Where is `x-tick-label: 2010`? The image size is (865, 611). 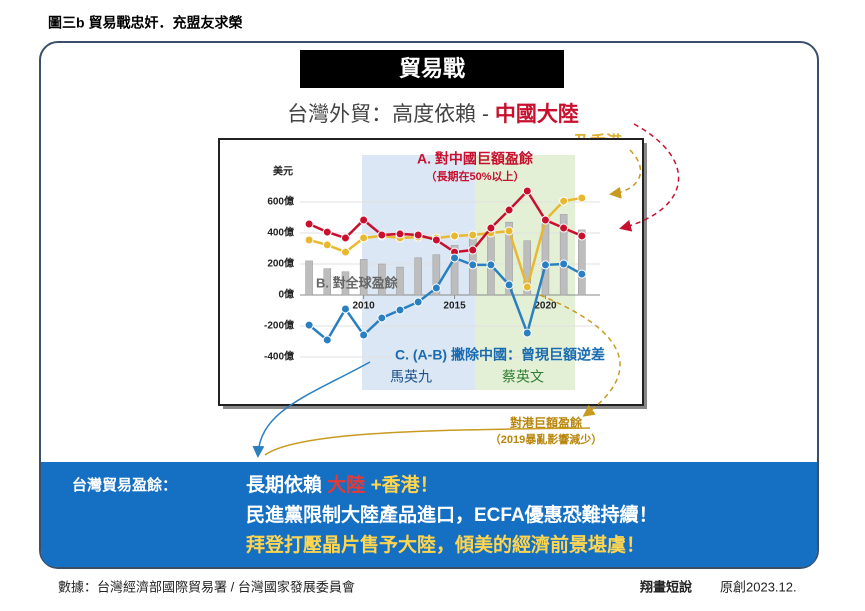 x-tick-label: 2010 is located at coordinates (364, 306).